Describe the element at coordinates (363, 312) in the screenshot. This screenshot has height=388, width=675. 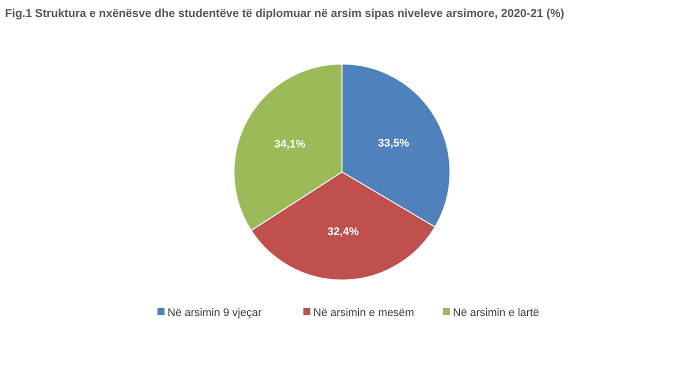
I see `legend-label: Në arsimin e mesëm` at that location.